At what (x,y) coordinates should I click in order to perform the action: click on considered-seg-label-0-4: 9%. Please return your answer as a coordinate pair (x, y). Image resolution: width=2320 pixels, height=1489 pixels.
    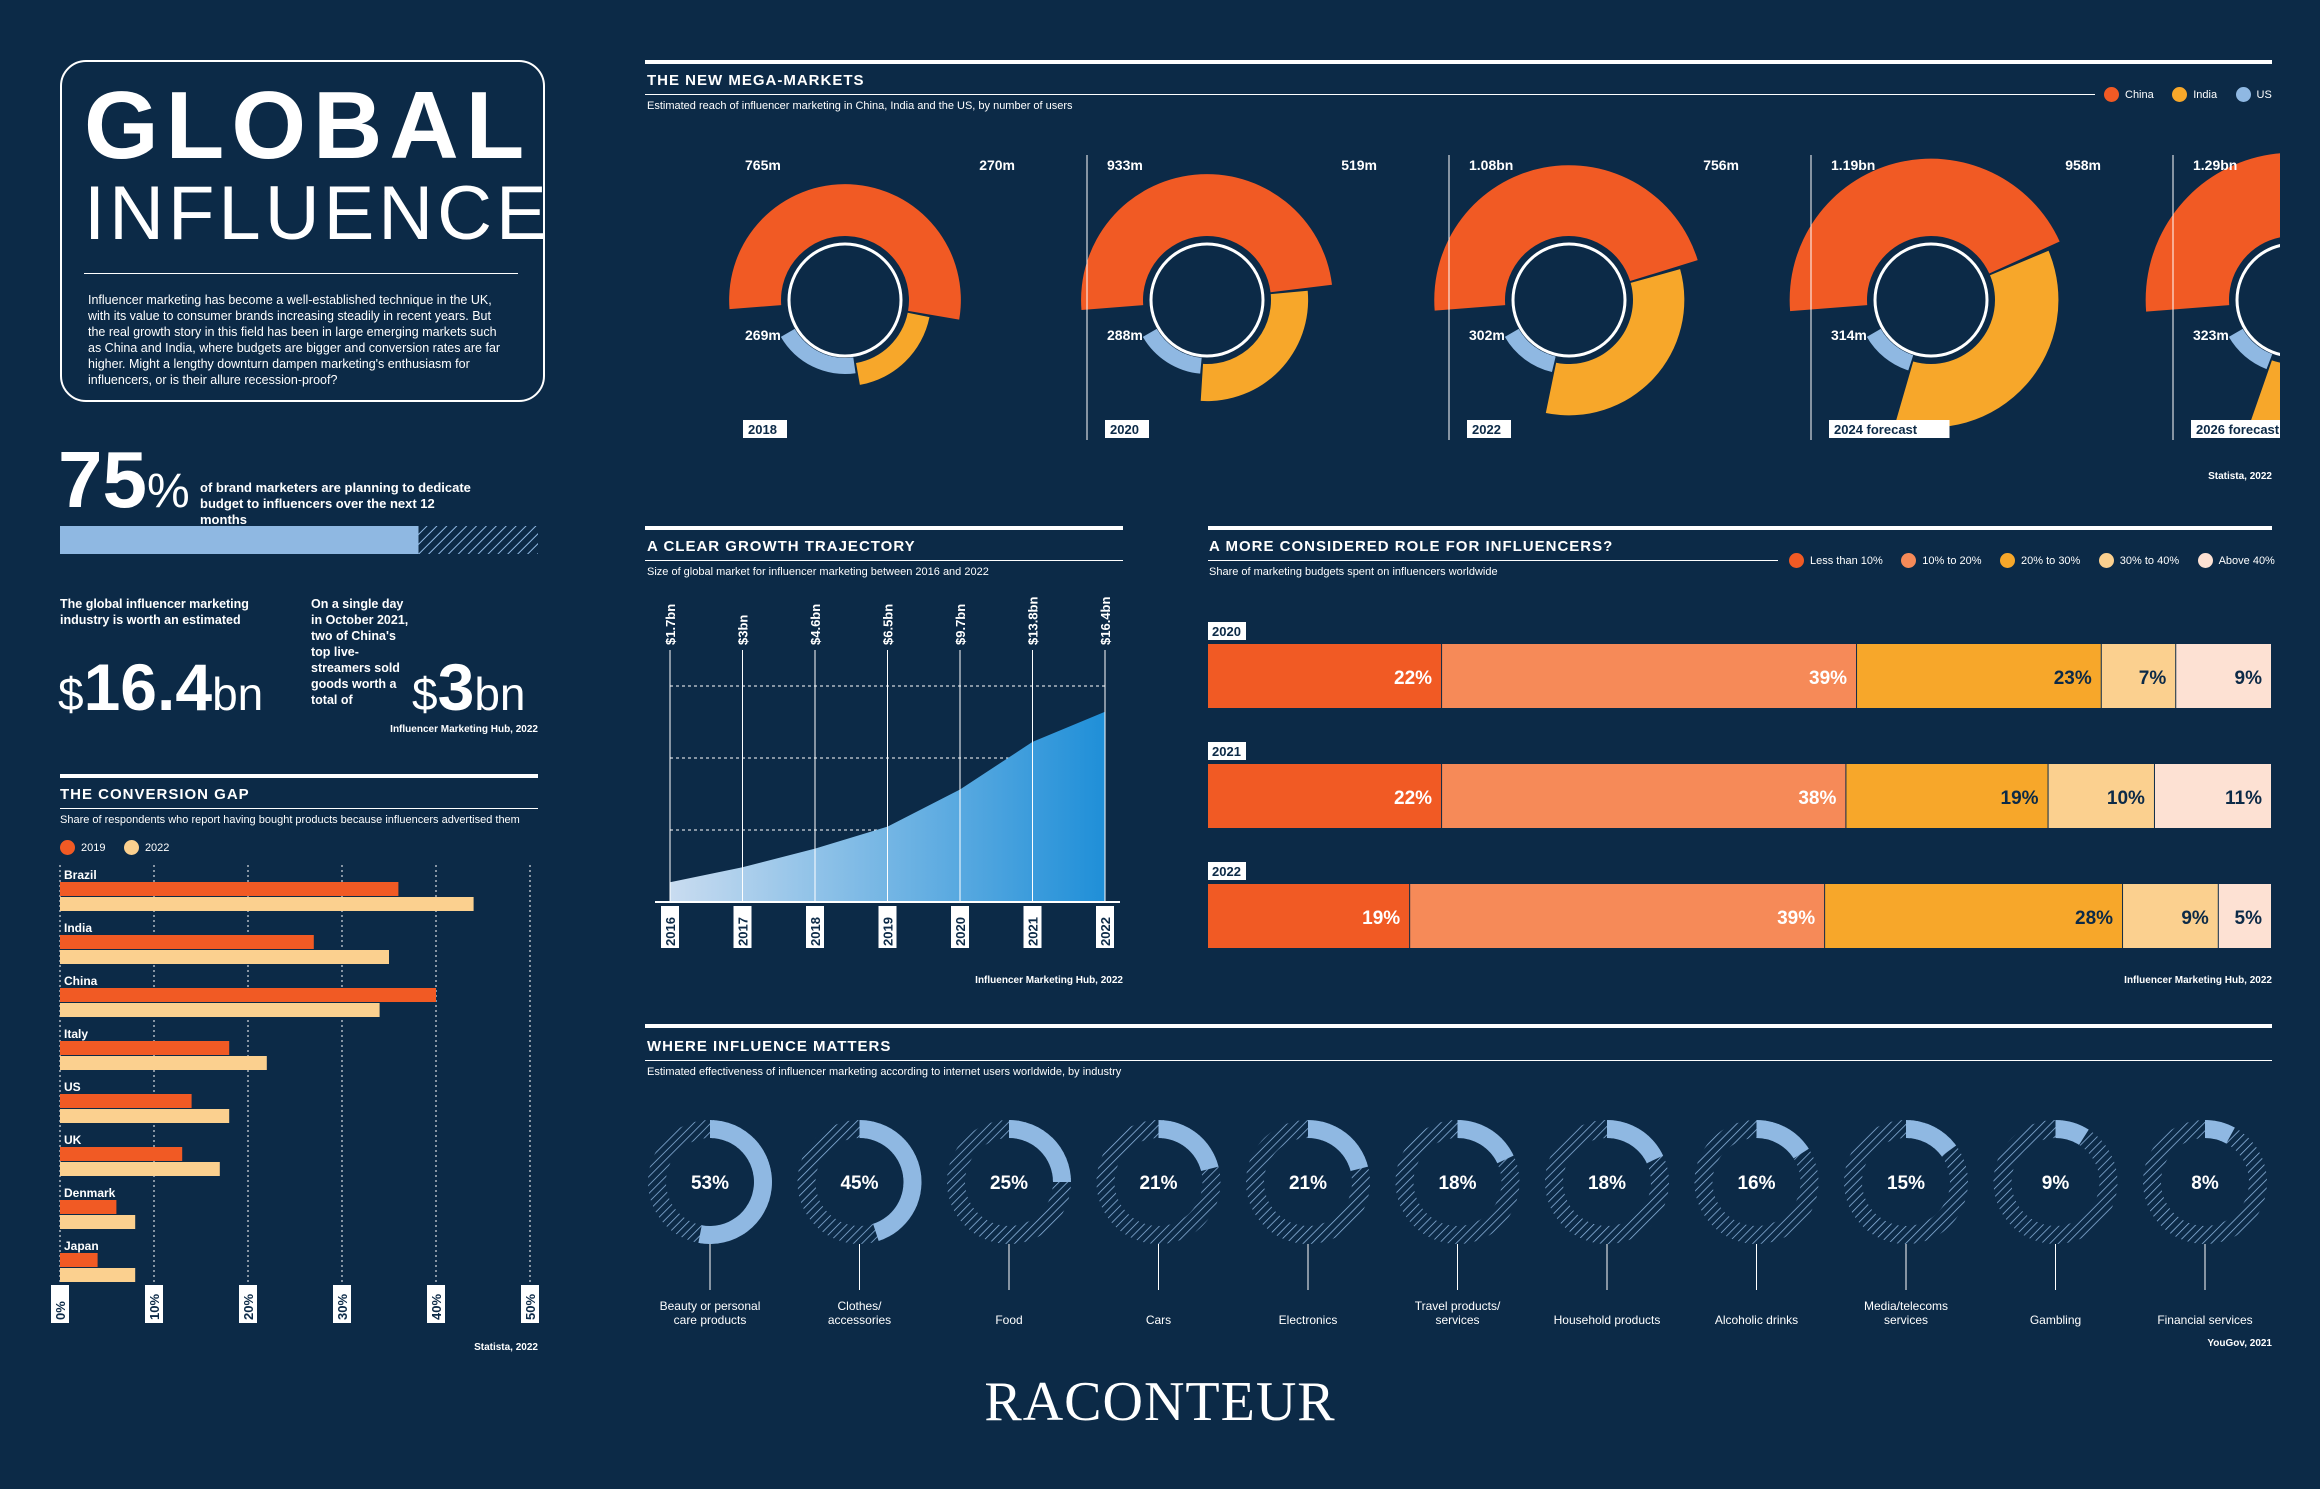
    Looking at the image, I should click on (2249, 678).